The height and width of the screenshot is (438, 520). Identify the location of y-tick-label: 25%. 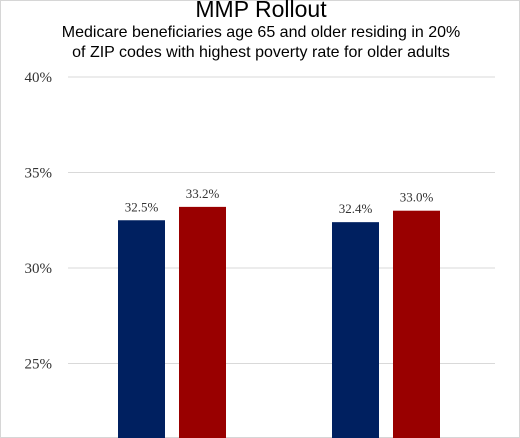
(39, 365).